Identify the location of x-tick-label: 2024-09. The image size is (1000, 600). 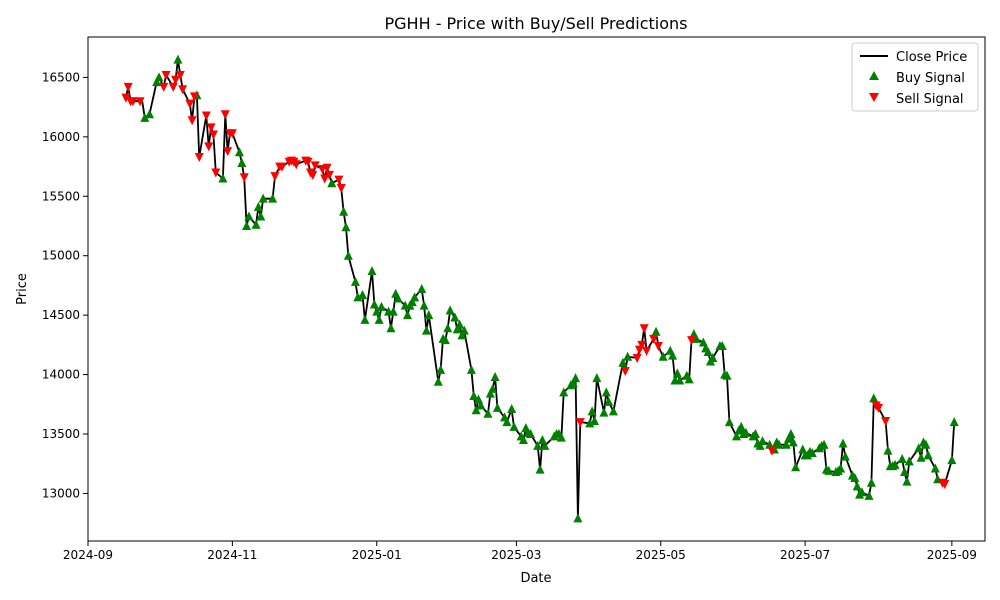
(88, 555).